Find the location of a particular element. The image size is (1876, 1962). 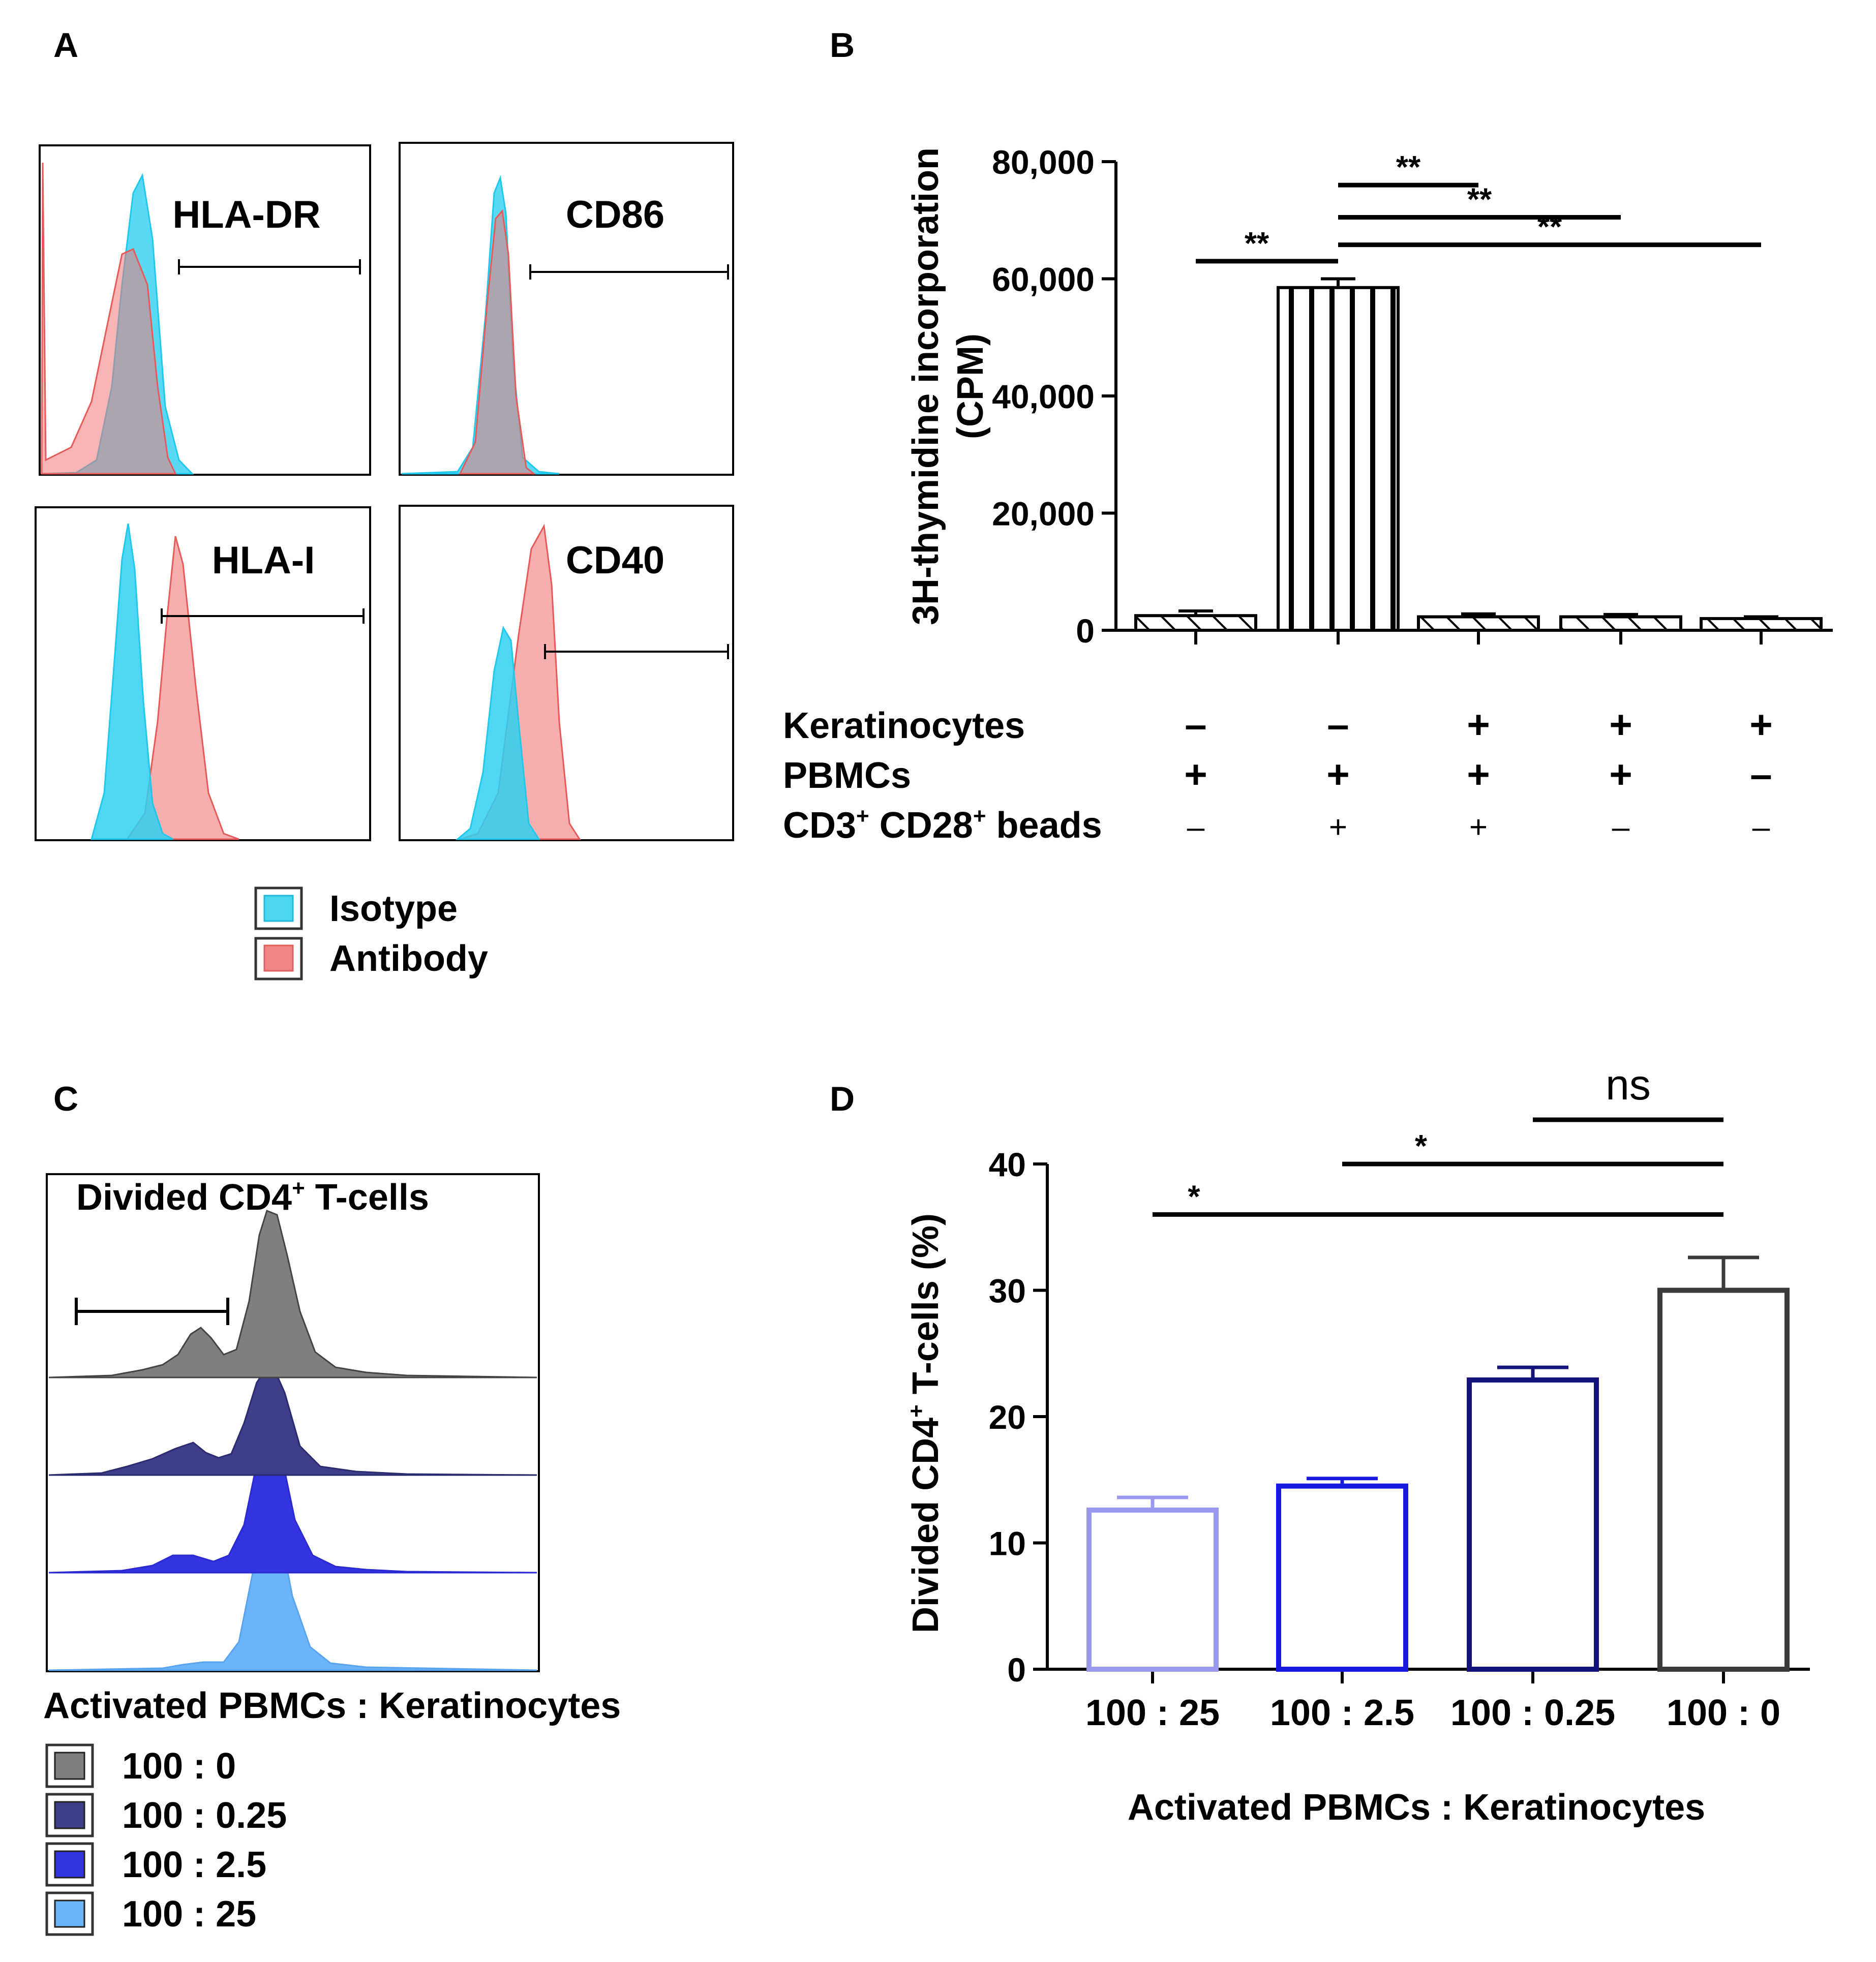

significance-label: ns is located at coordinates (1628, 1085).